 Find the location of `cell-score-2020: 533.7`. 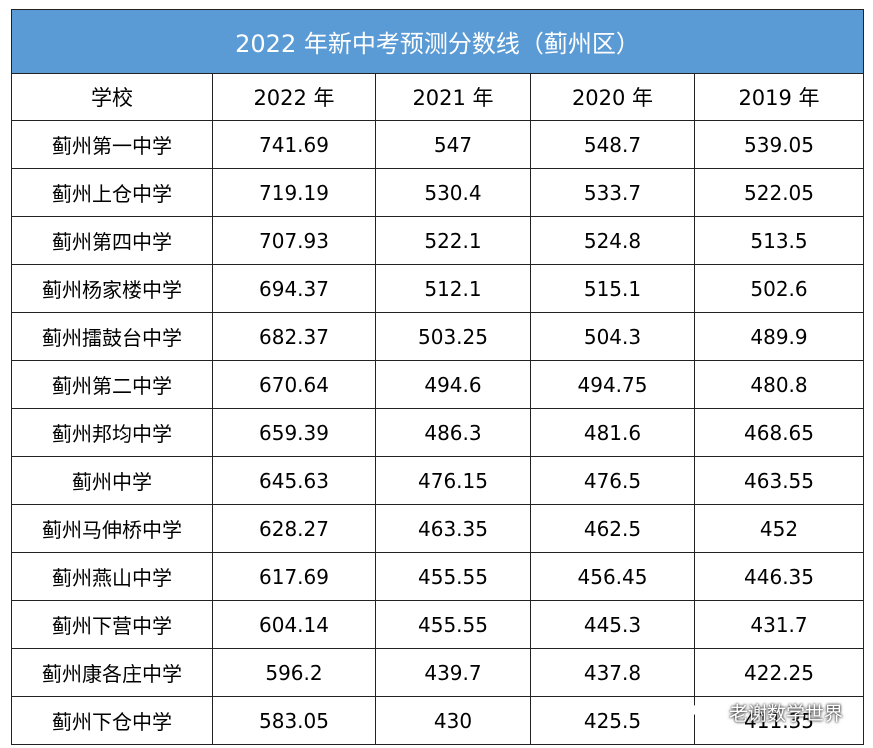

cell-score-2020: 533.7 is located at coordinates (612, 192).